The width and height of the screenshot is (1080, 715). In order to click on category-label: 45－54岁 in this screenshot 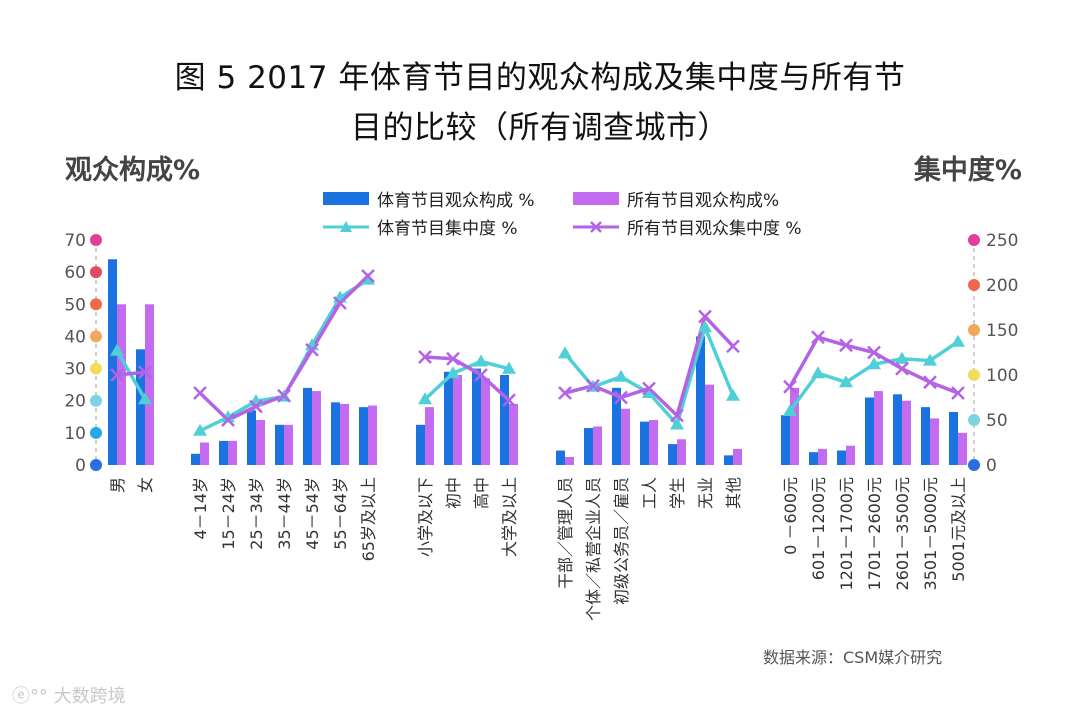, I will do `click(312, 513)`.